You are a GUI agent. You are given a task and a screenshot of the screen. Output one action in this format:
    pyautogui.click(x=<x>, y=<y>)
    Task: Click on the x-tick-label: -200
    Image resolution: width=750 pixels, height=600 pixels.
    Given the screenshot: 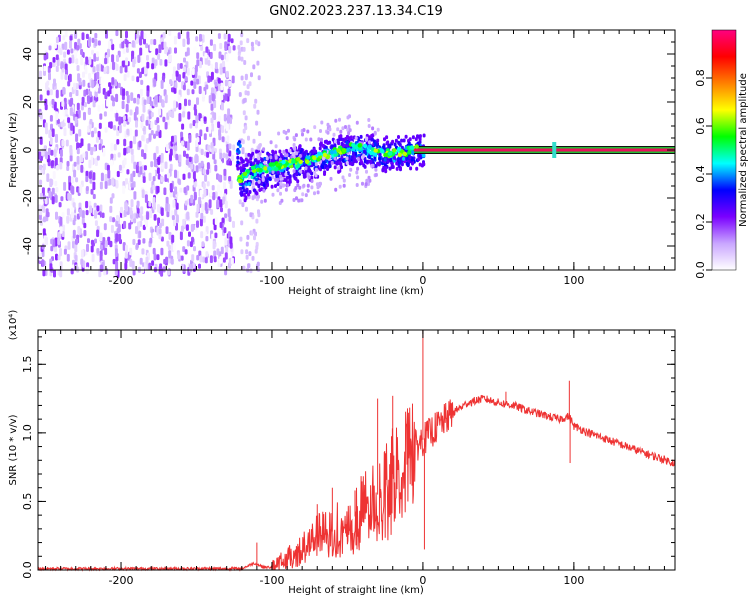 What is the action you would take?
    pyautogui.click(x=121, y=280)
    